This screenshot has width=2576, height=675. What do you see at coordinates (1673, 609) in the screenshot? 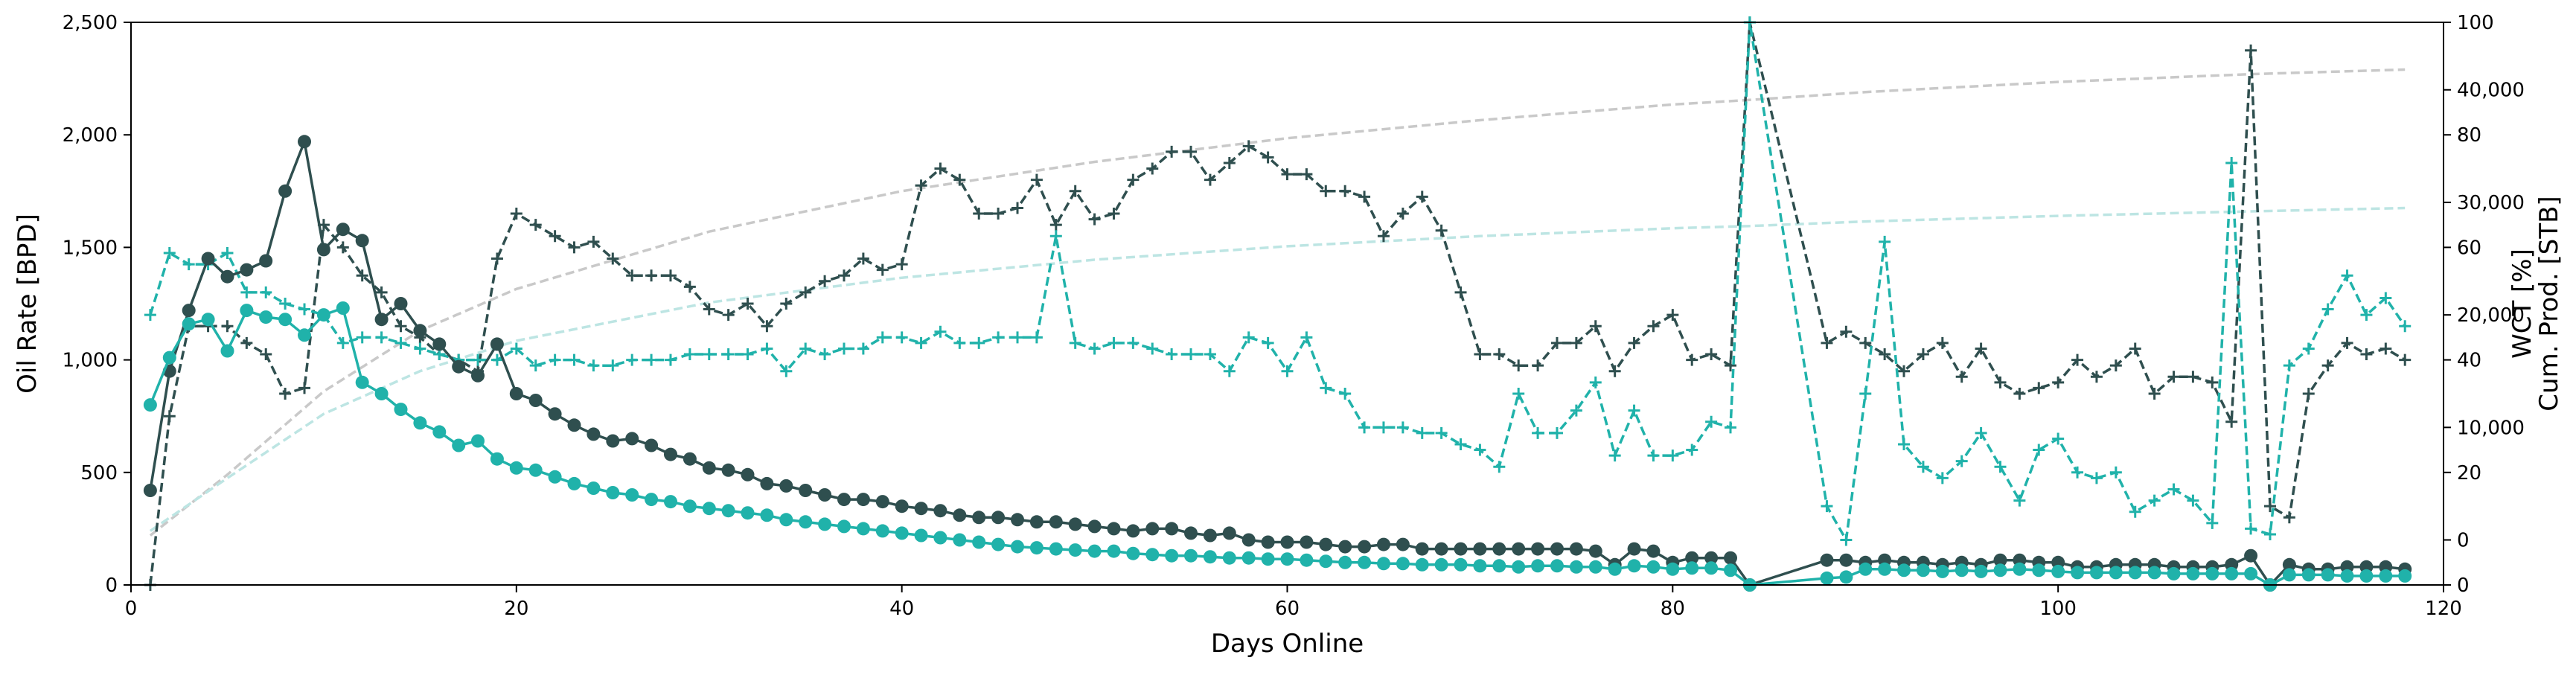
I see `x-tick-label: 80` at bounding box center [1673, 609].